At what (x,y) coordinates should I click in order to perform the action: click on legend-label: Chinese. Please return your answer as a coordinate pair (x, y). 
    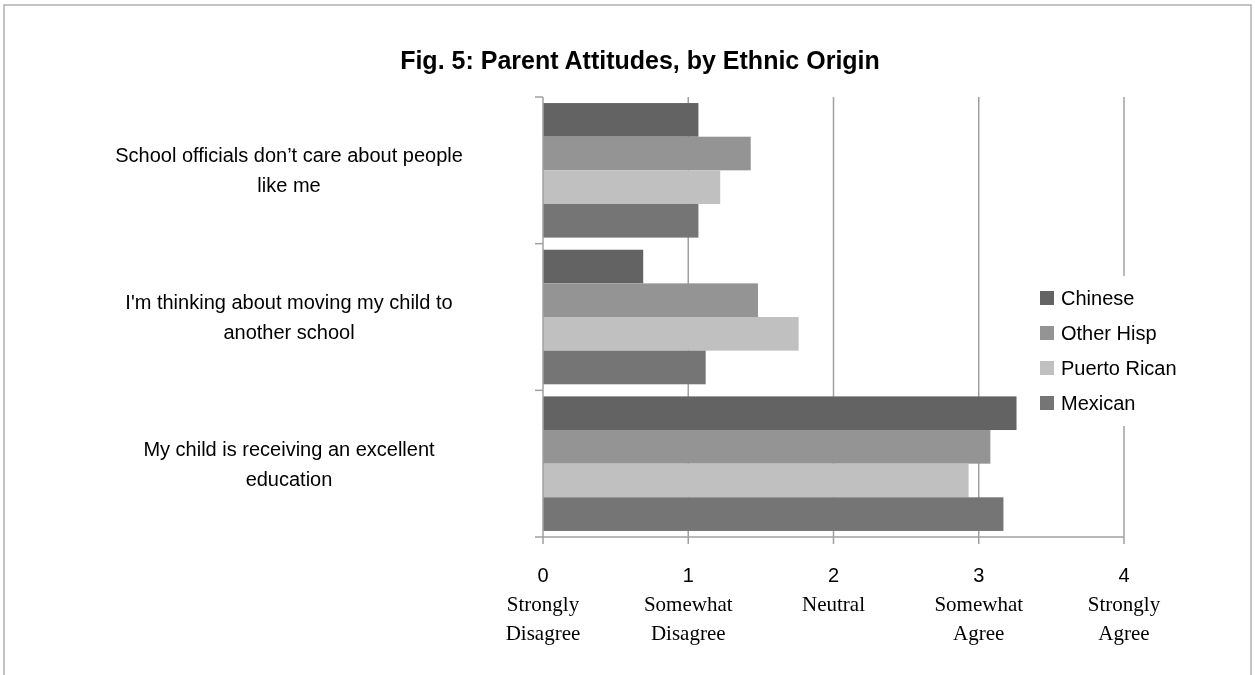
    Looking at the image, I should click on (1098, 298).